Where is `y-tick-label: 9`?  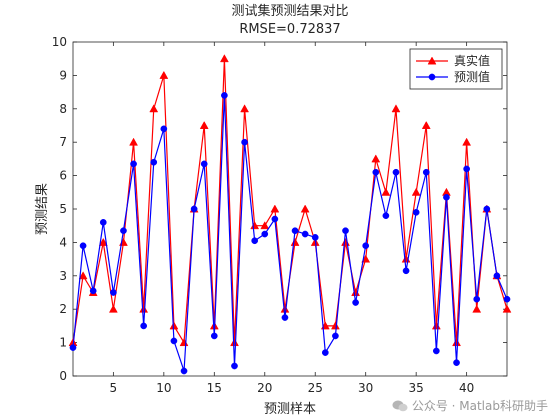
y-tick-label: 9 is located at coordinates (63, 75).